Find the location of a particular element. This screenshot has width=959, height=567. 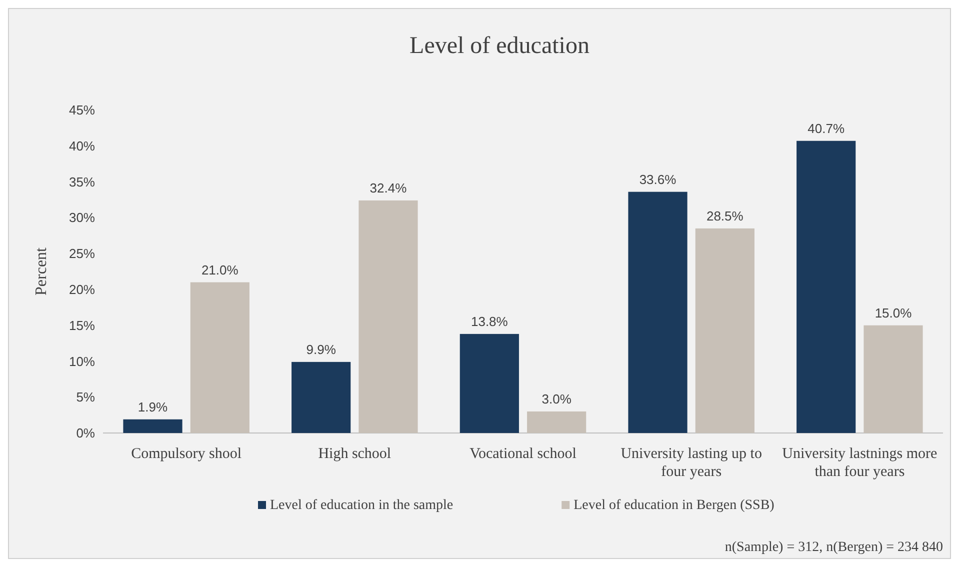

data-label: 28.5% is located at coordinates (725, 216).